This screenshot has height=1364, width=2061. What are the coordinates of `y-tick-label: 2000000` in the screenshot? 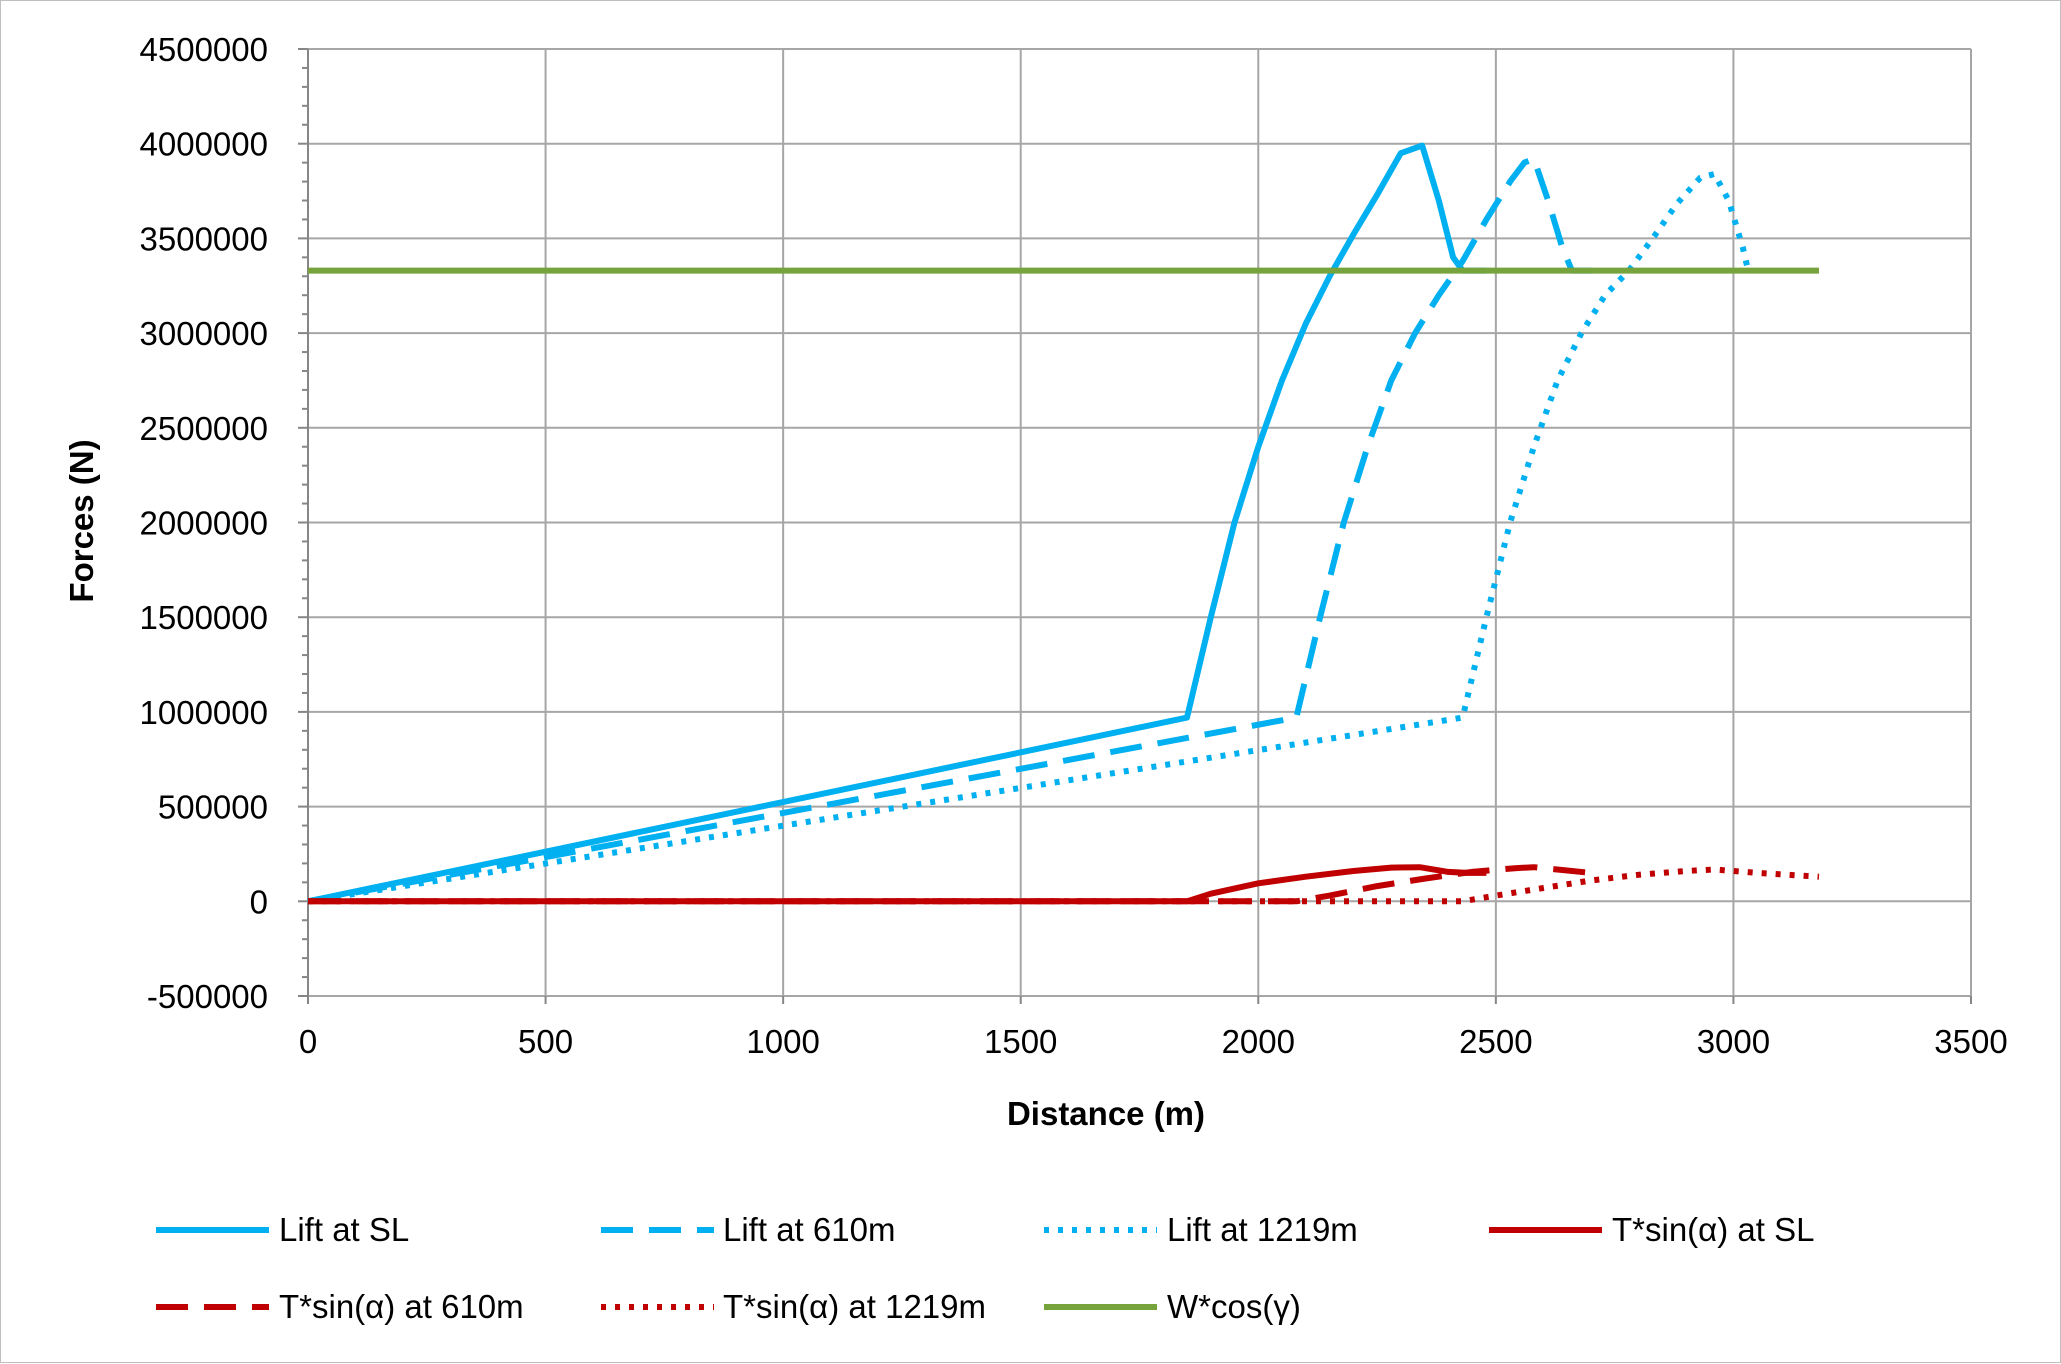 It's located at (204, 523).